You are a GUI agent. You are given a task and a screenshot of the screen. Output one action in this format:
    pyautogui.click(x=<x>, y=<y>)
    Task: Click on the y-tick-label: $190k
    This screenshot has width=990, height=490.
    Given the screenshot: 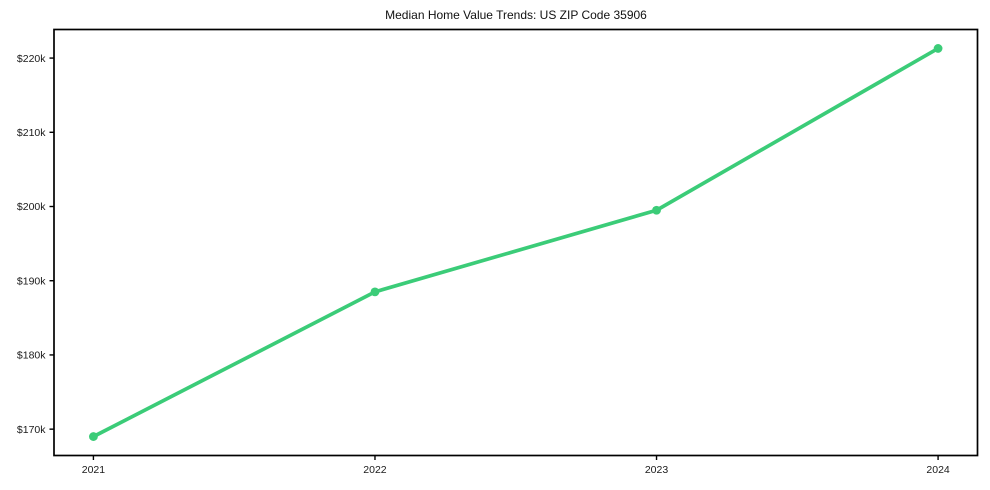 What is the action you would take?
    pyautogui.click(x=31, y=281)
    